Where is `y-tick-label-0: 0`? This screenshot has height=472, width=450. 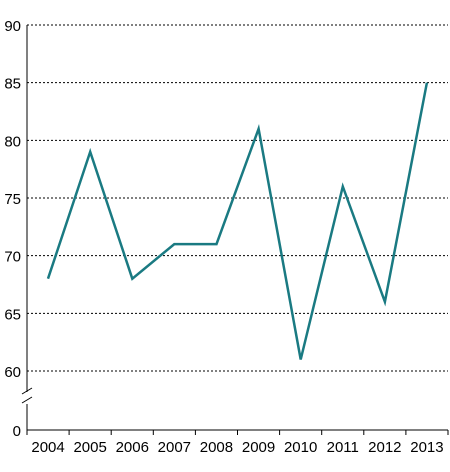
y-tick-label-0: 0 is located at coordinates (17, 431).